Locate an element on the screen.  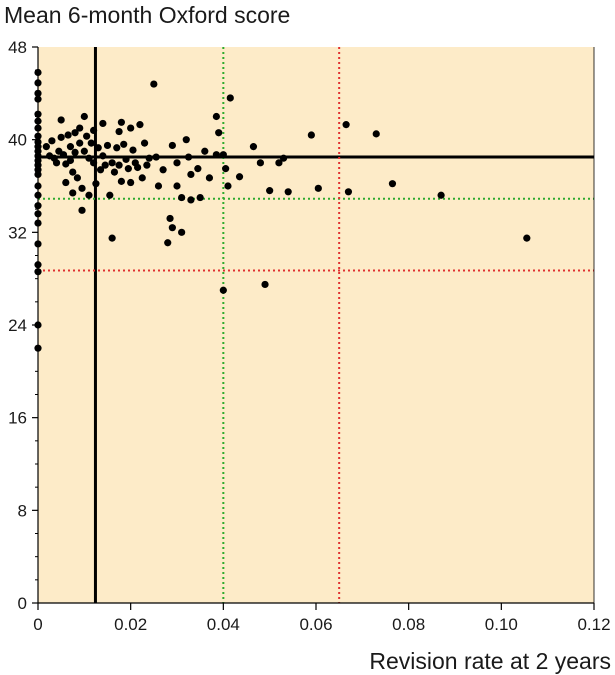
x-tick-label: 0.04 is located at coordinates (223, 624).